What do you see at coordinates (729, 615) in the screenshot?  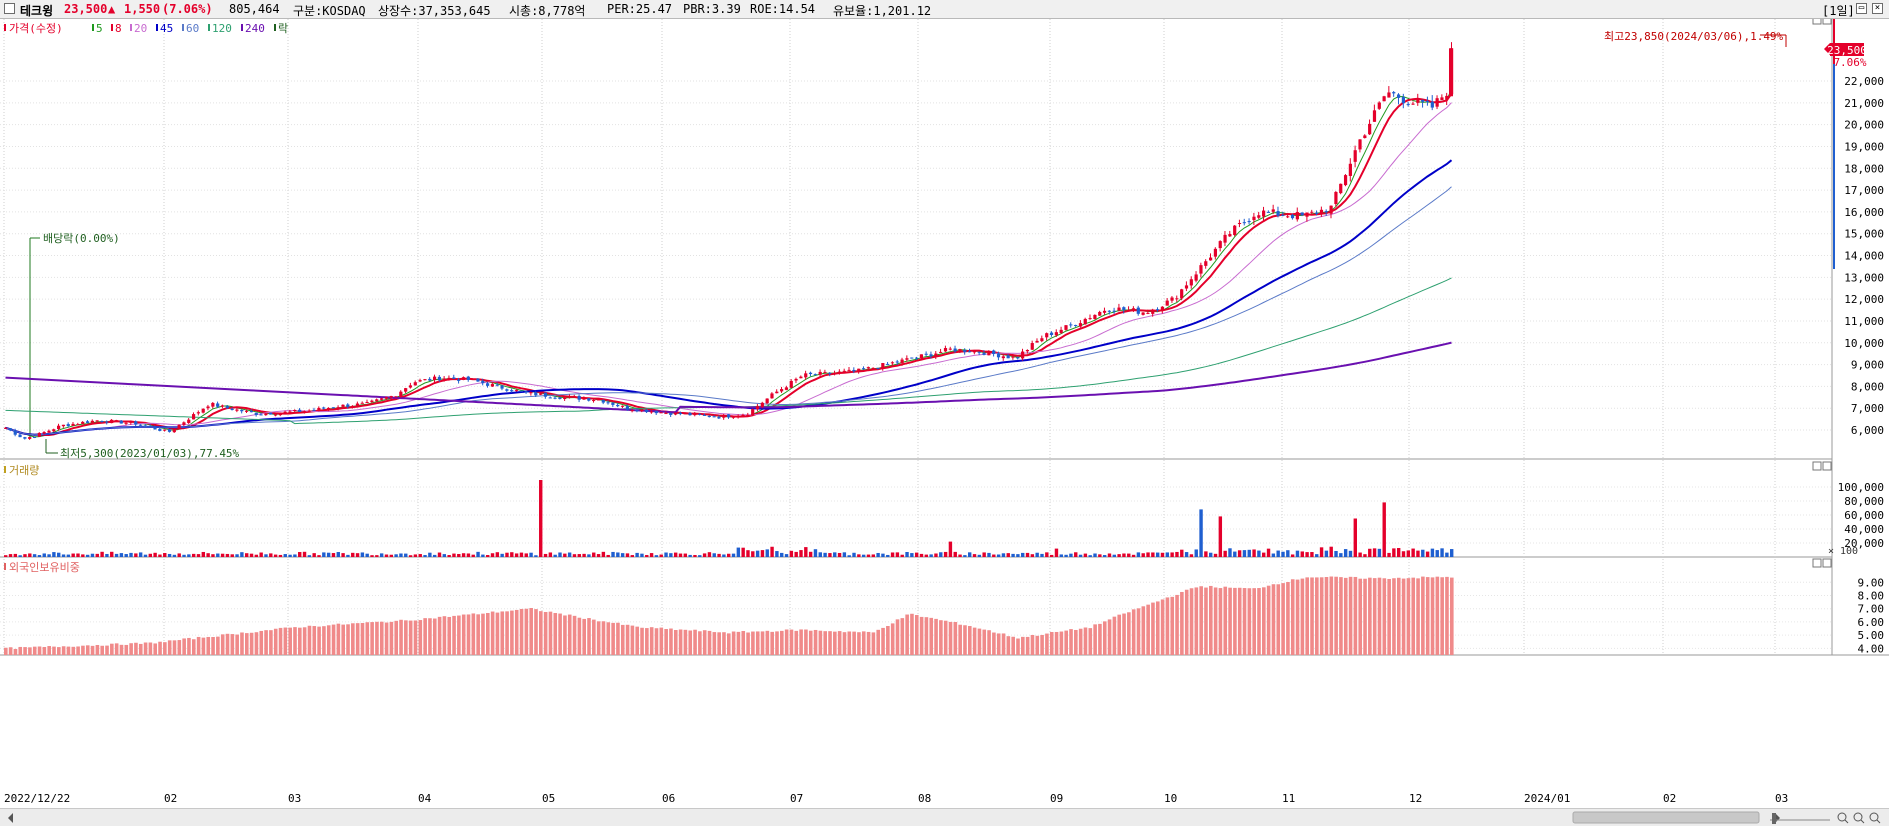 I see `foreign-ownership-bars` at bounding box center [729, 615].